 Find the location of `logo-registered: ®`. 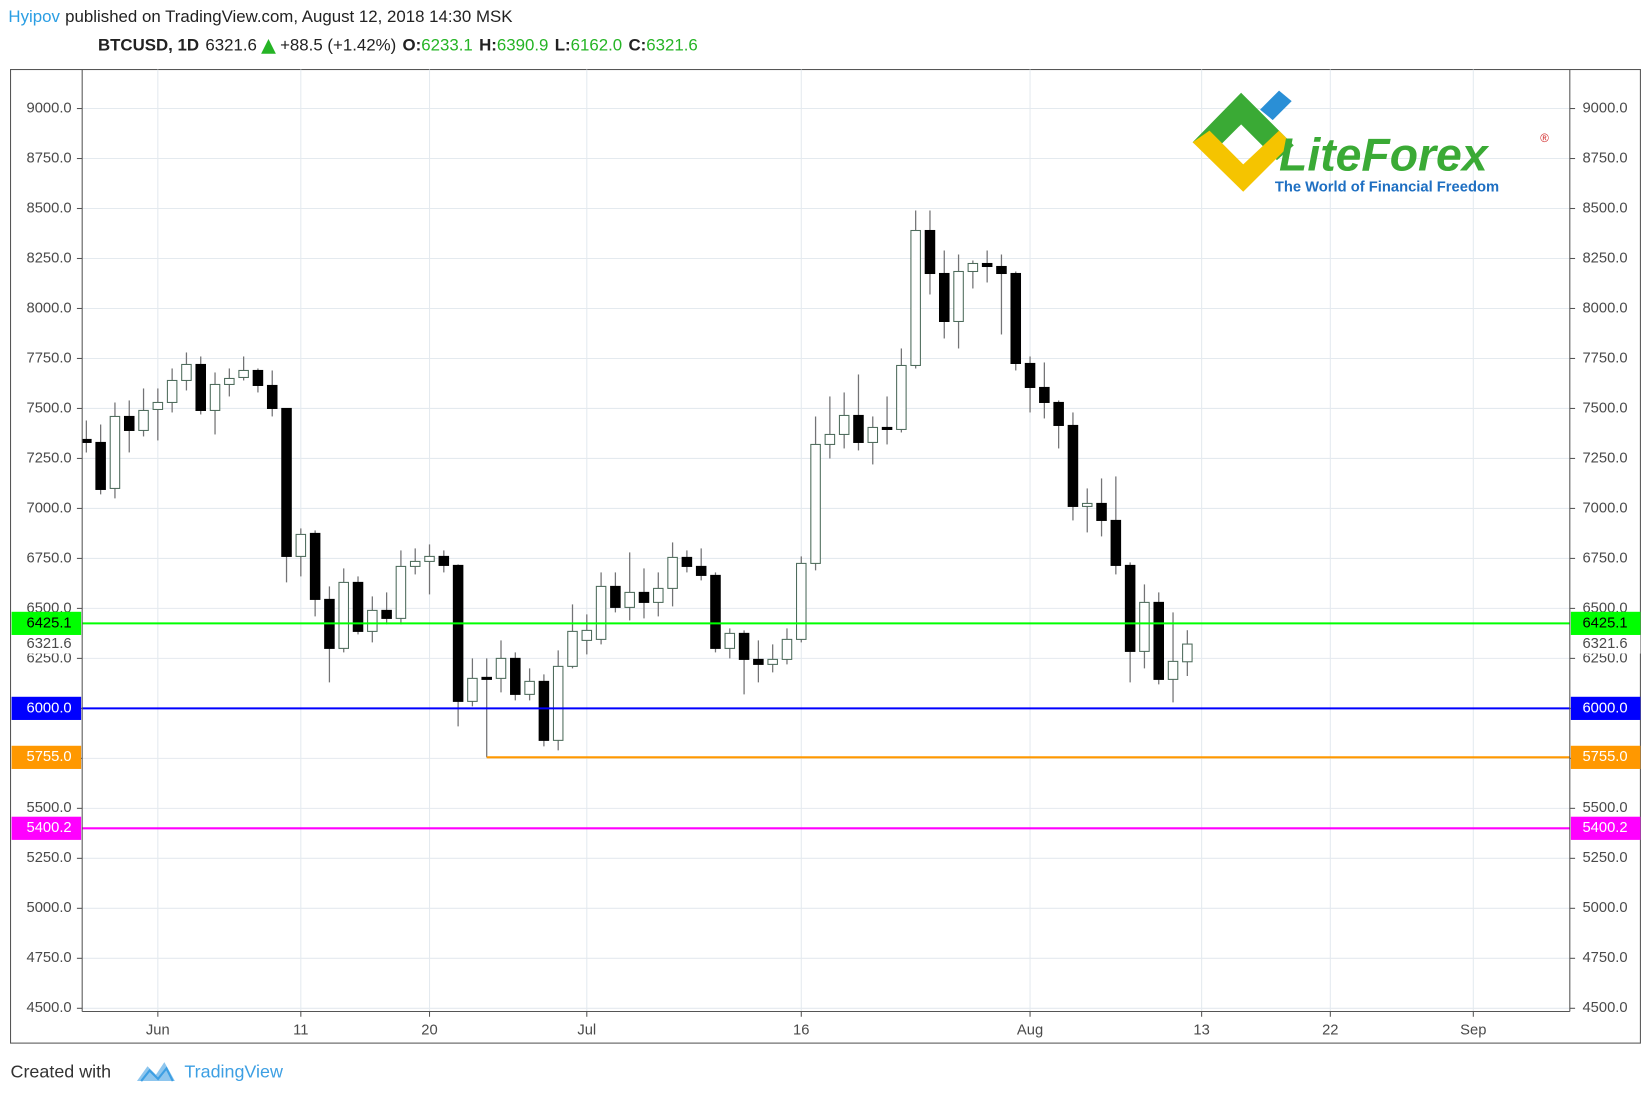

logo-registered: ® is located at coordinates (1544, 139).